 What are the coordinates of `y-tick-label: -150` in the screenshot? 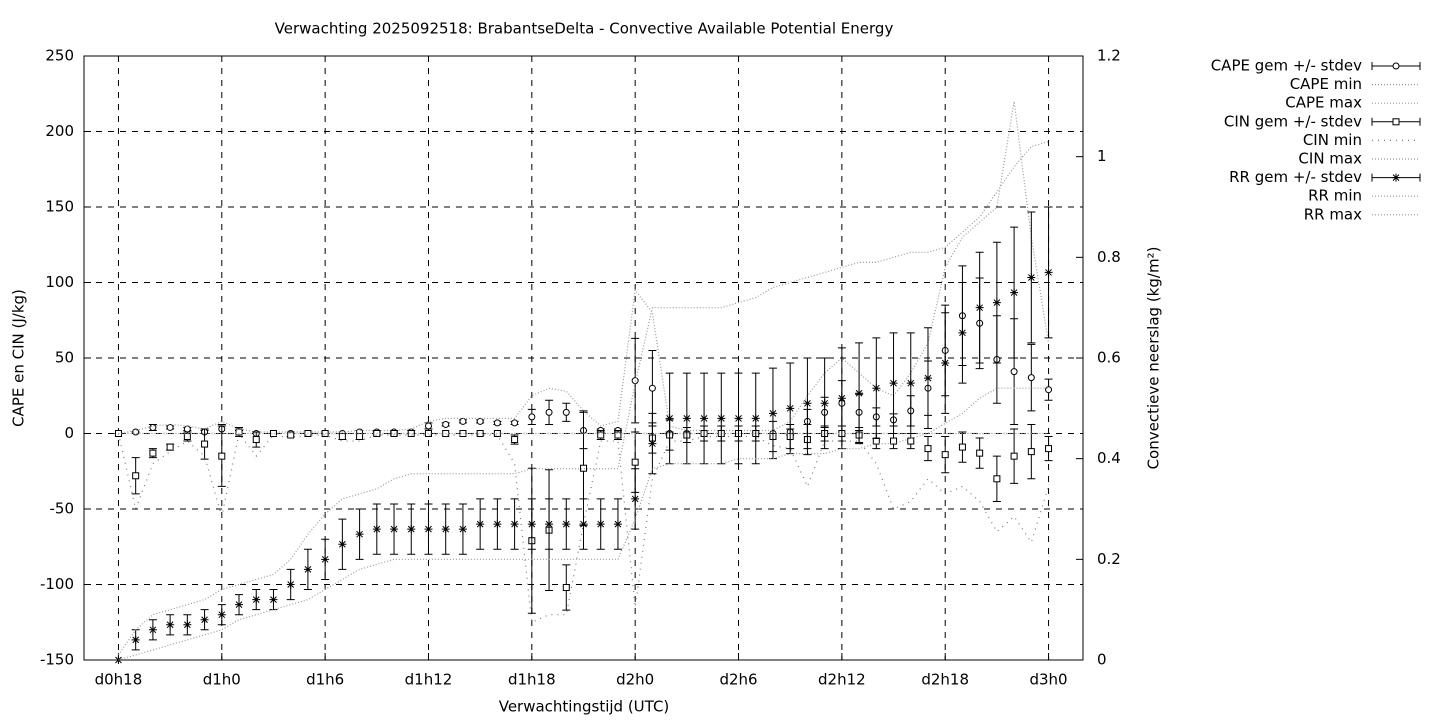 It's located at (57, 660).